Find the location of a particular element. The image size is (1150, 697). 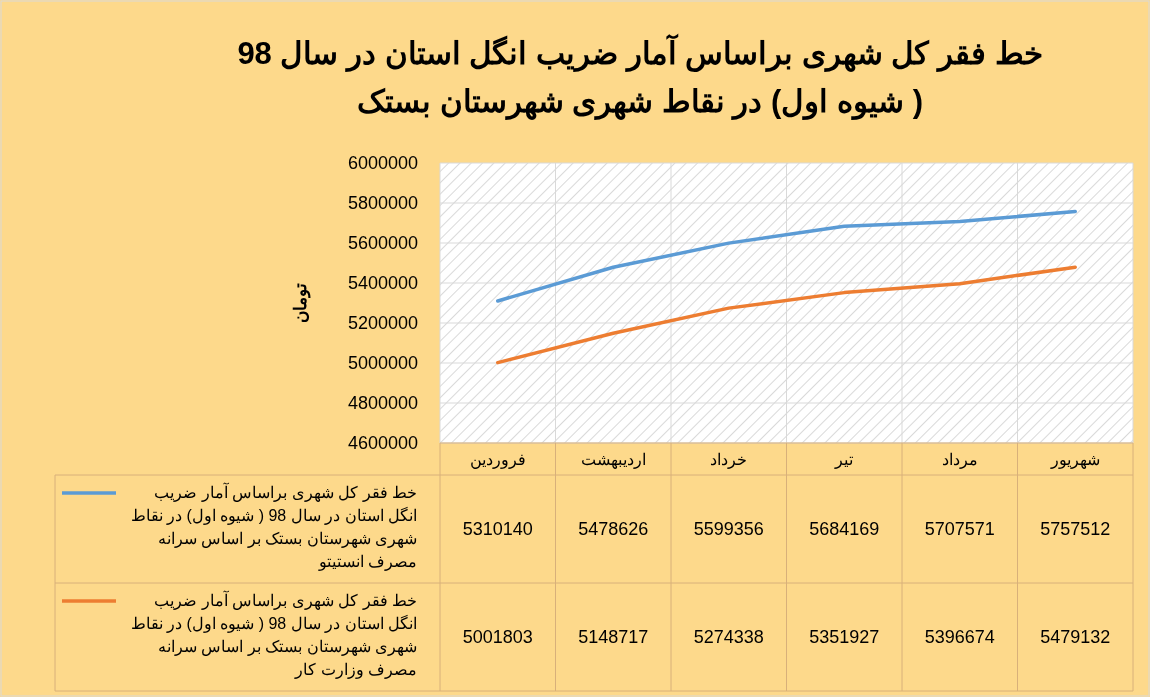

data-label: 5274338 is located at coordinates (728, 637).